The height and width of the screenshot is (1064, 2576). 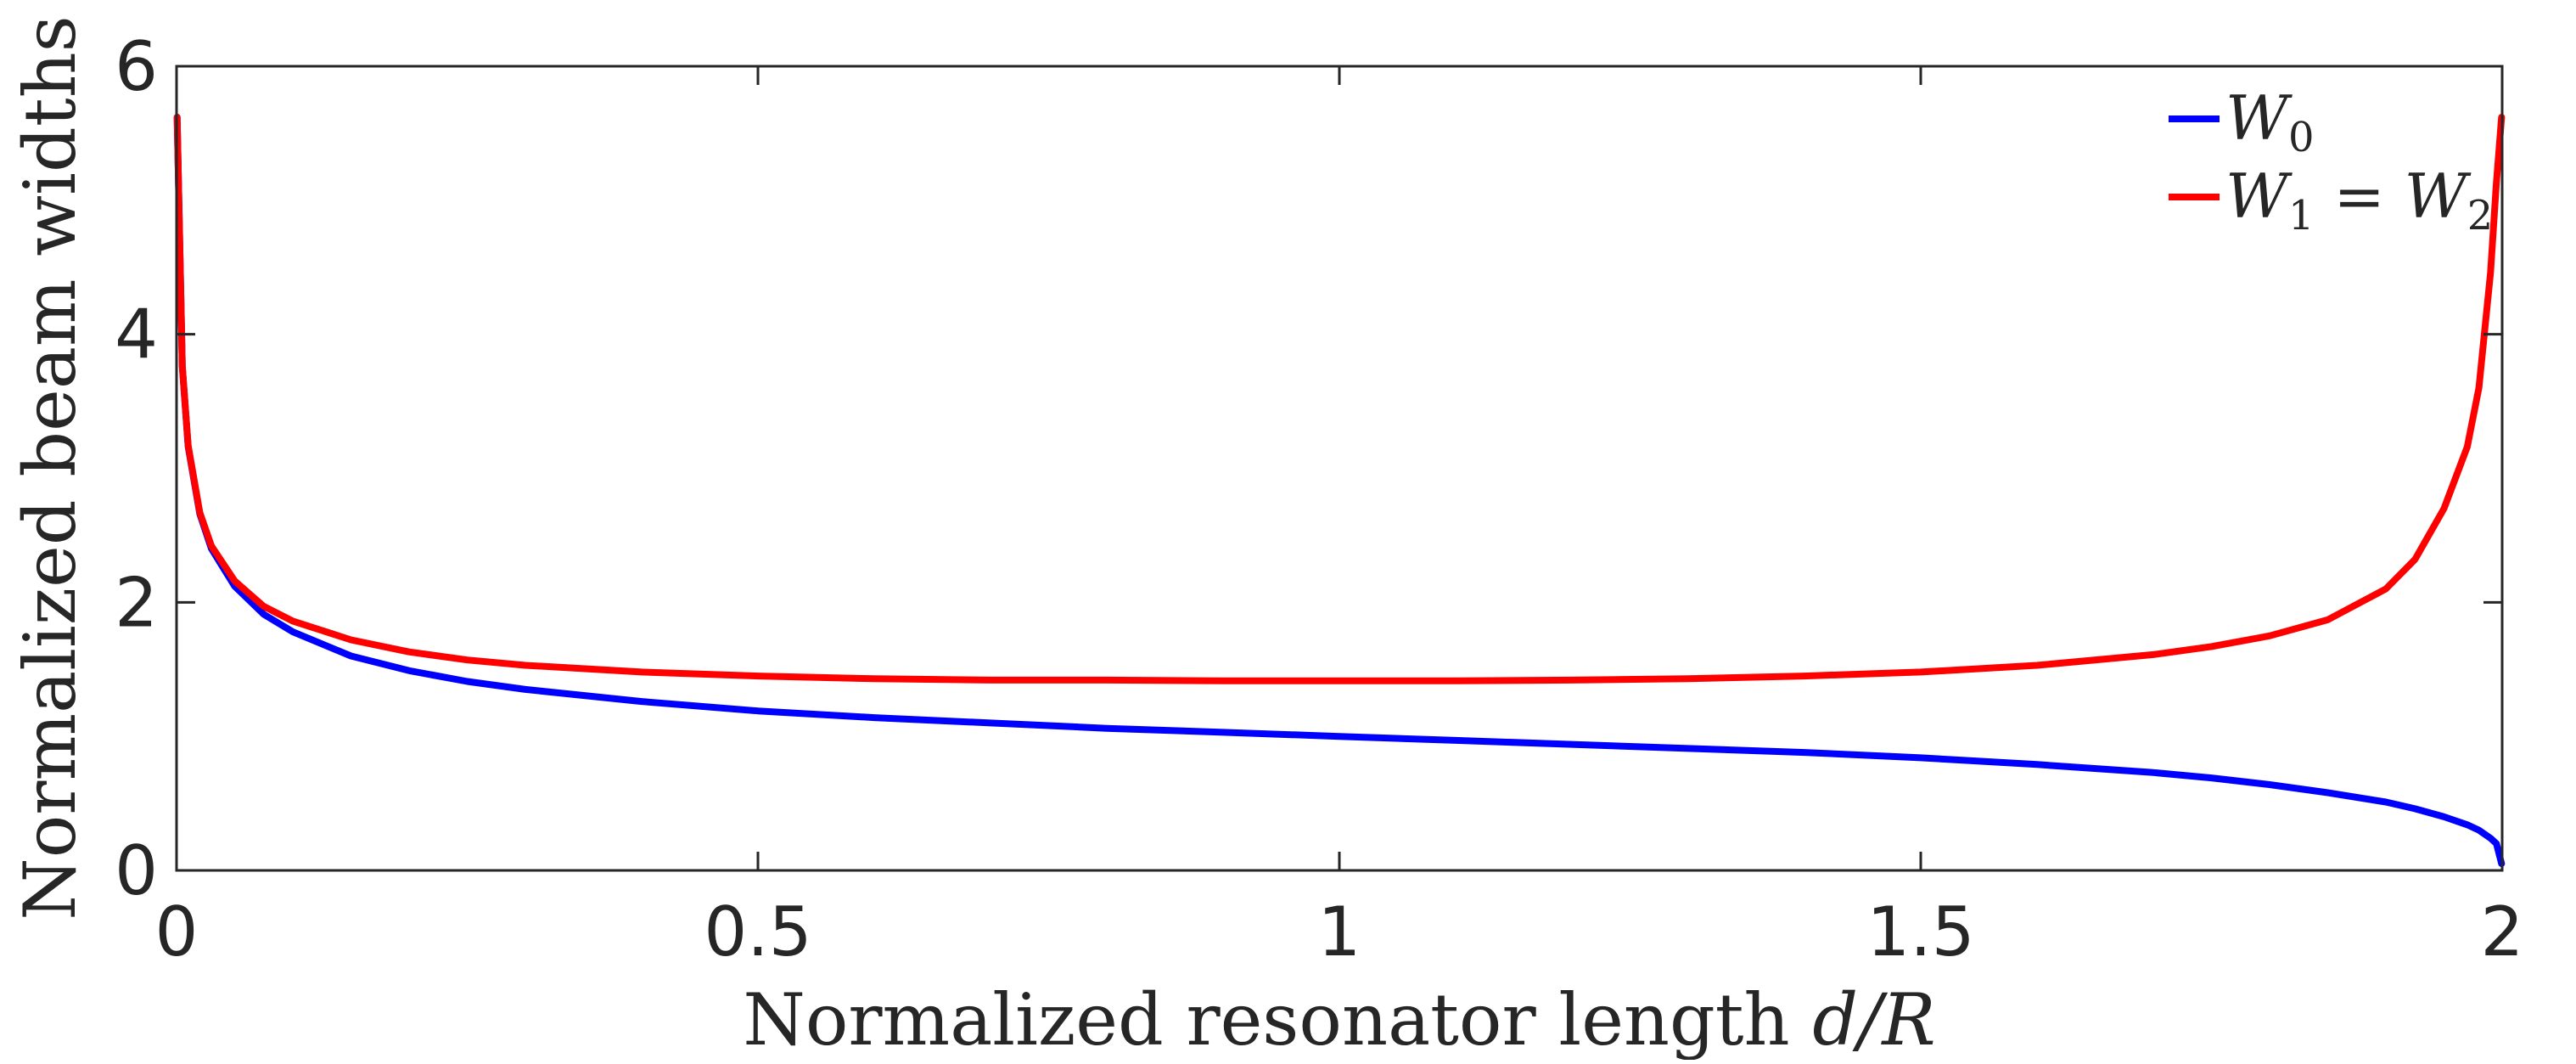 What do you see at coordinates (136, 602) in the screenshot?
I see `y-tick-label: 2` at bounding box center [136, 602].